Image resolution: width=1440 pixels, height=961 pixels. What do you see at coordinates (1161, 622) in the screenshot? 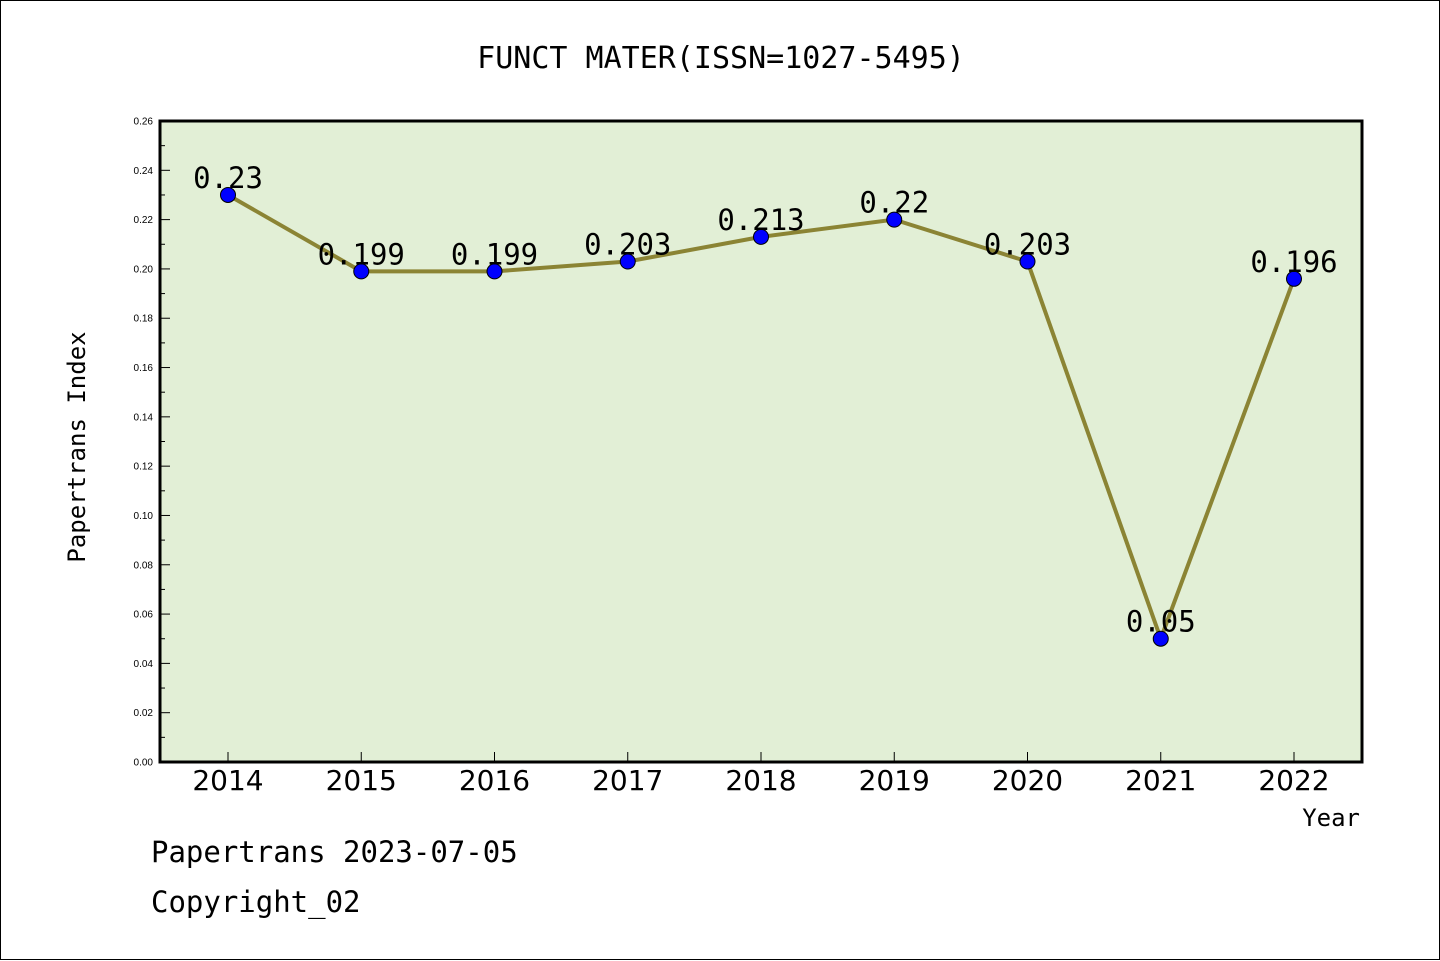
I see `data-label: 0.05` at bounding box center [1161, 622].